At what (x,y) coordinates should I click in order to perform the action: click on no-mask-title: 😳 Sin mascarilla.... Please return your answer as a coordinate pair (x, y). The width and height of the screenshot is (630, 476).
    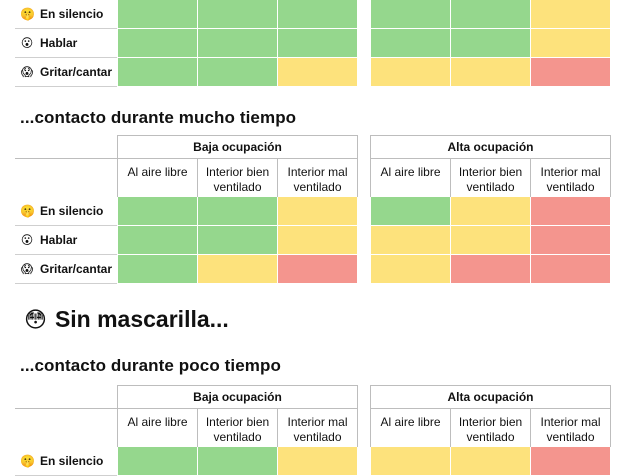
    Looking at the image, I should click on (126, 319).